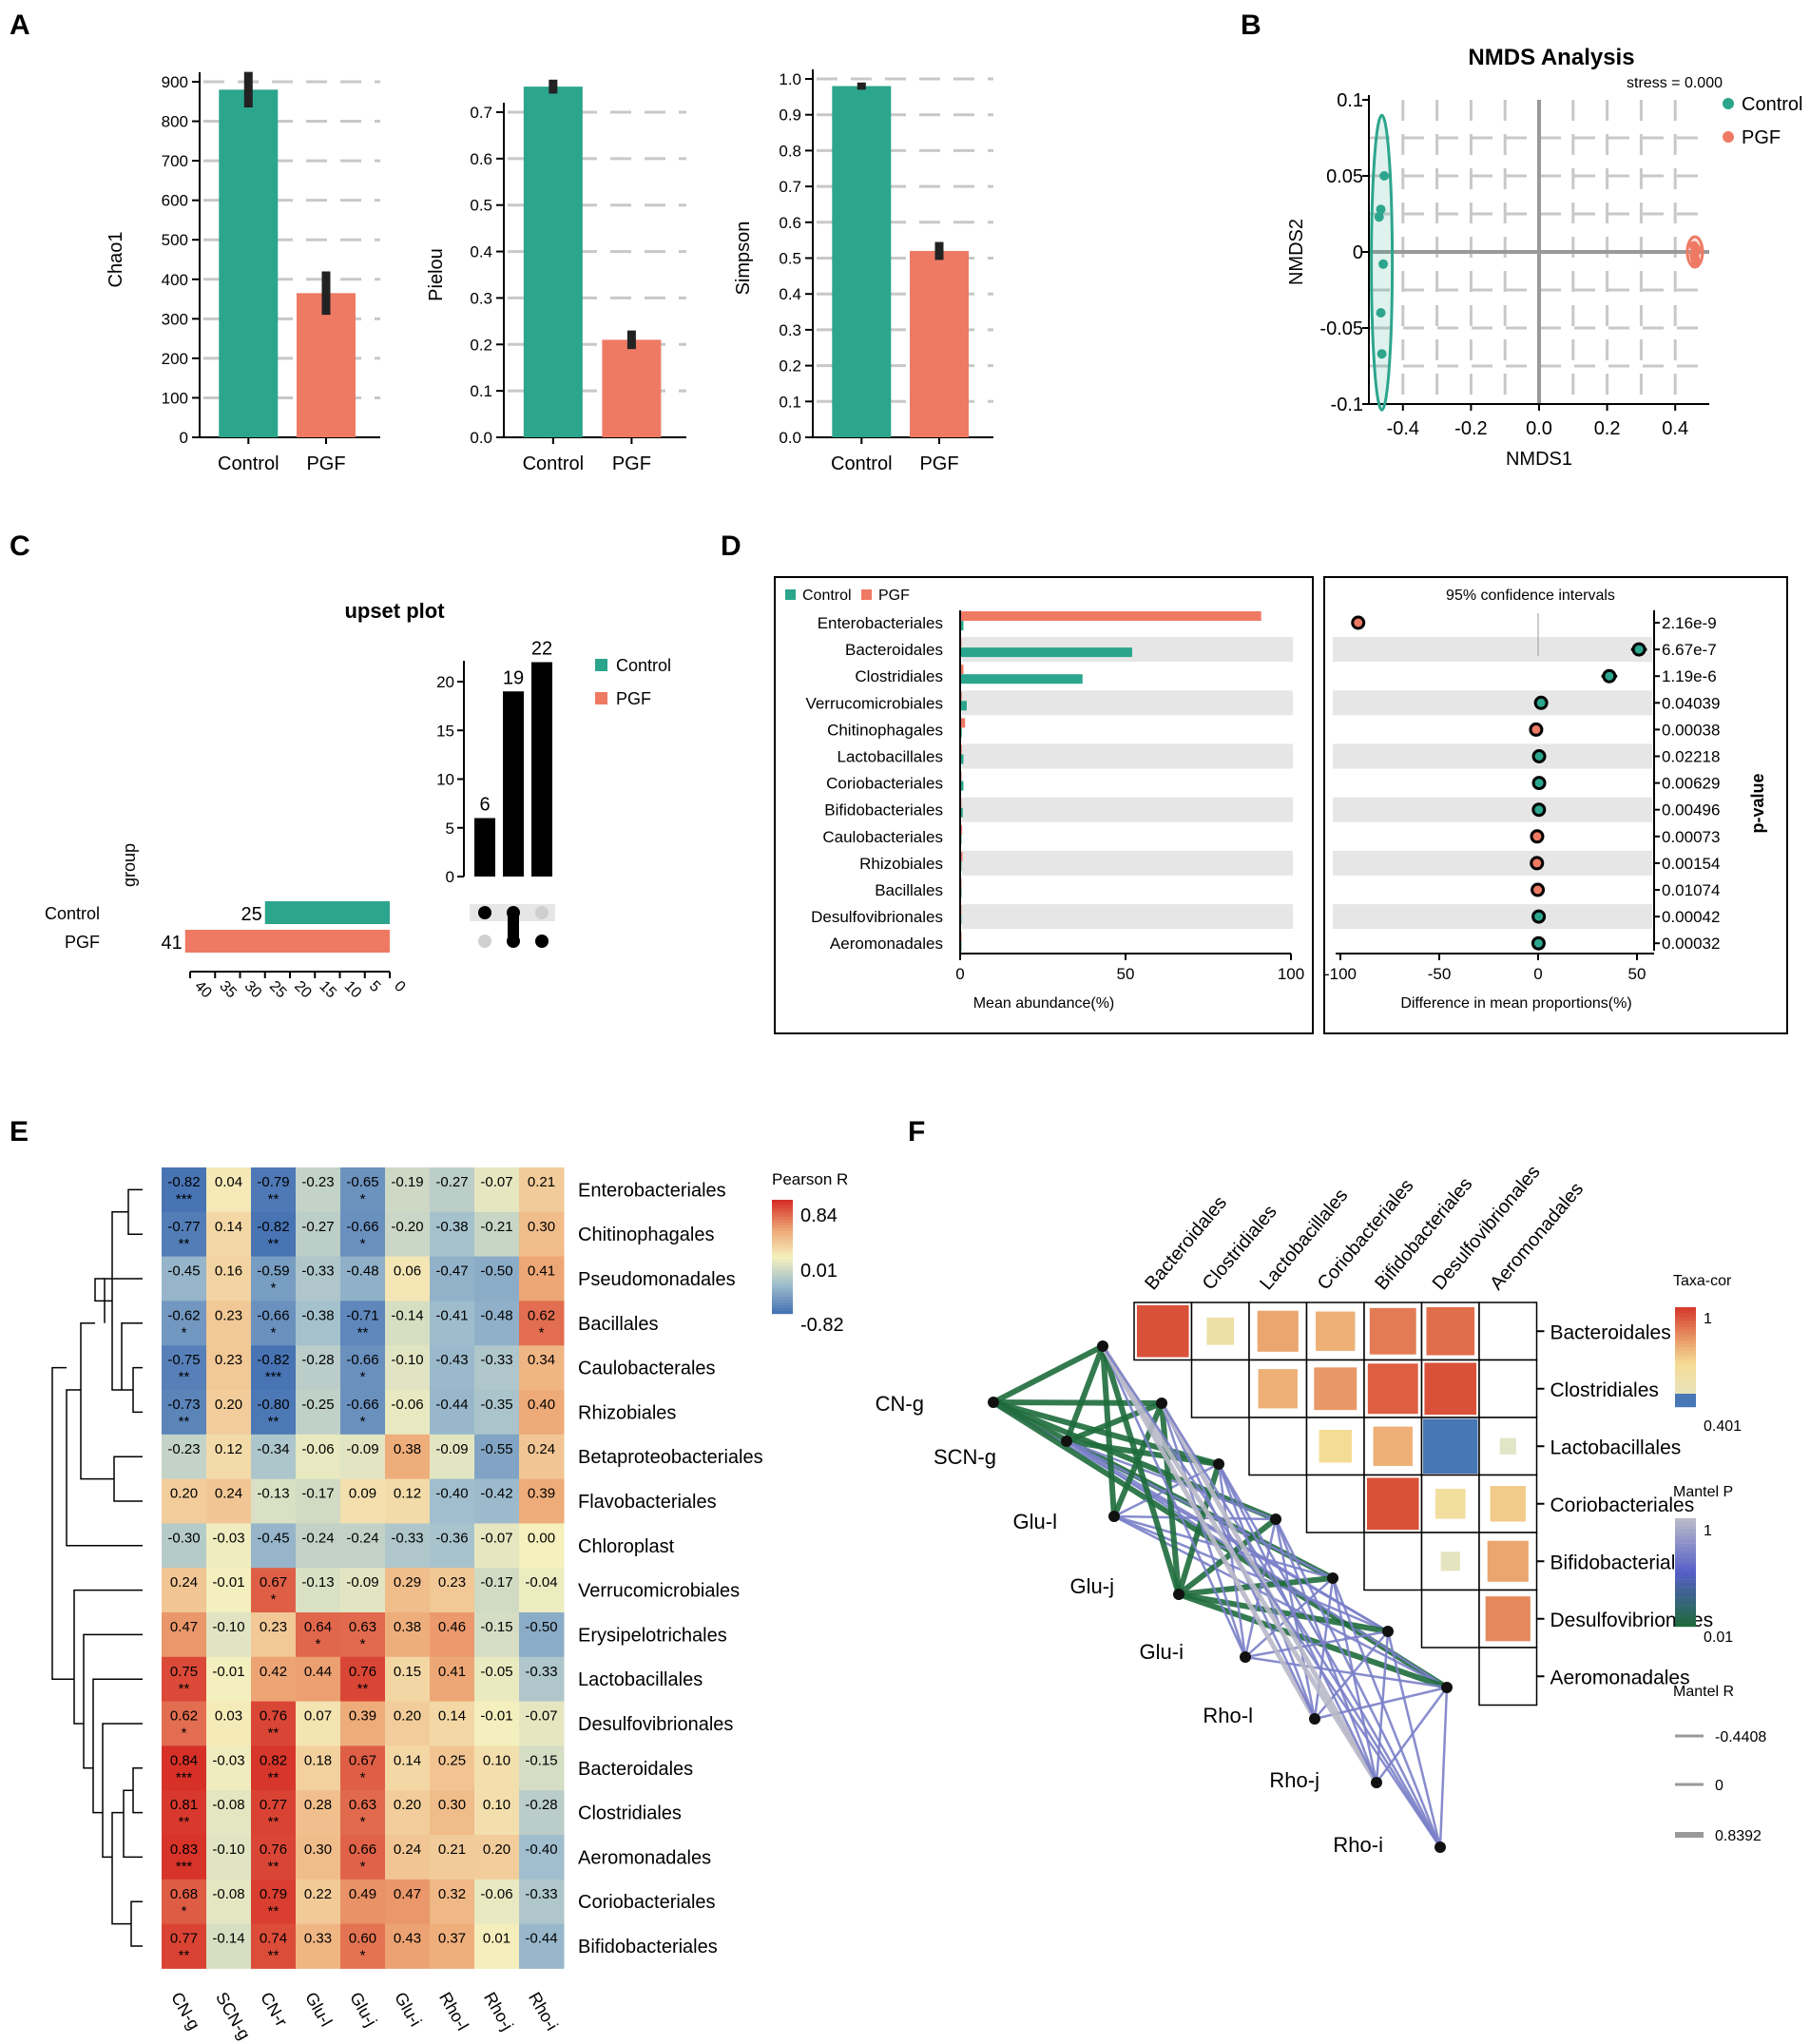 Image resolution: width=1810 pixels, height=2044 pixels. Describe the element at coordinates (743, 259) in the screenshot. I see `y-axis-label: Simpson` at that location.